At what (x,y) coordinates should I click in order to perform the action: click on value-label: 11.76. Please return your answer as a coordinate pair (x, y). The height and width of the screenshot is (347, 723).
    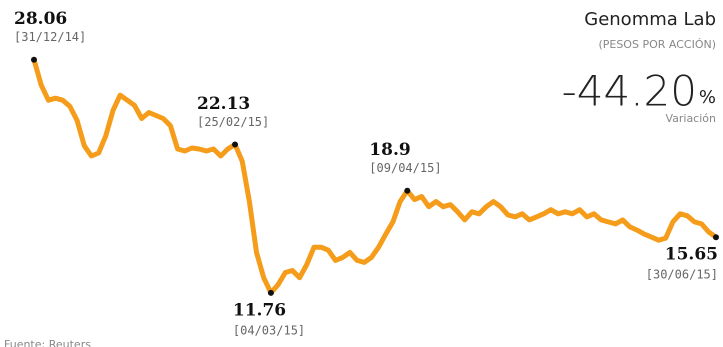
    Looking at the image, I should click on (259, 310).